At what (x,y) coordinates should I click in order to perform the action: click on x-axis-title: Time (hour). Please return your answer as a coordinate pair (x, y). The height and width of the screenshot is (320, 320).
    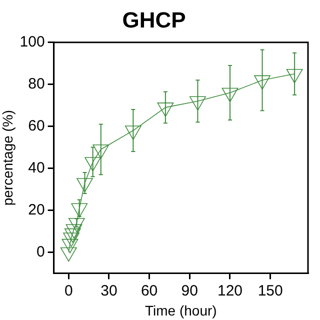
    Looking at the image, I should click on (181, 310).